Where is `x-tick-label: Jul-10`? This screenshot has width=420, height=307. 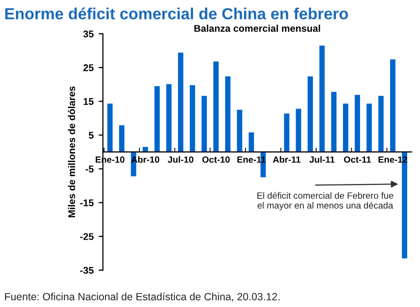
x-tick-label: Jul-10 is located at coordinates (181, 159).